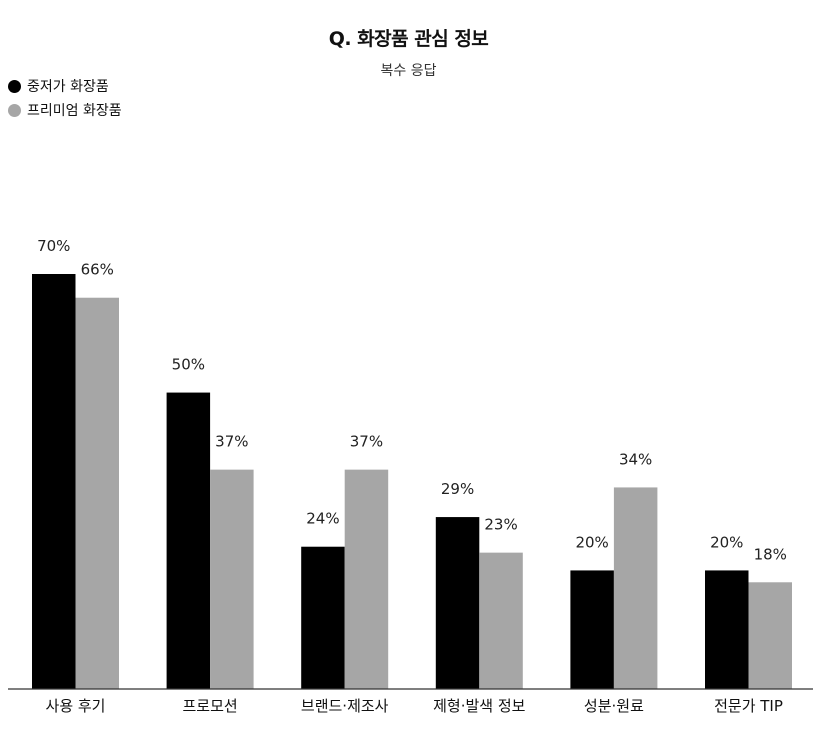 This screenshot has height=742, width=817. Describe the element at coordinates (592, 629) in the screenshot. I see `bar-budget-ingredients` at that location.